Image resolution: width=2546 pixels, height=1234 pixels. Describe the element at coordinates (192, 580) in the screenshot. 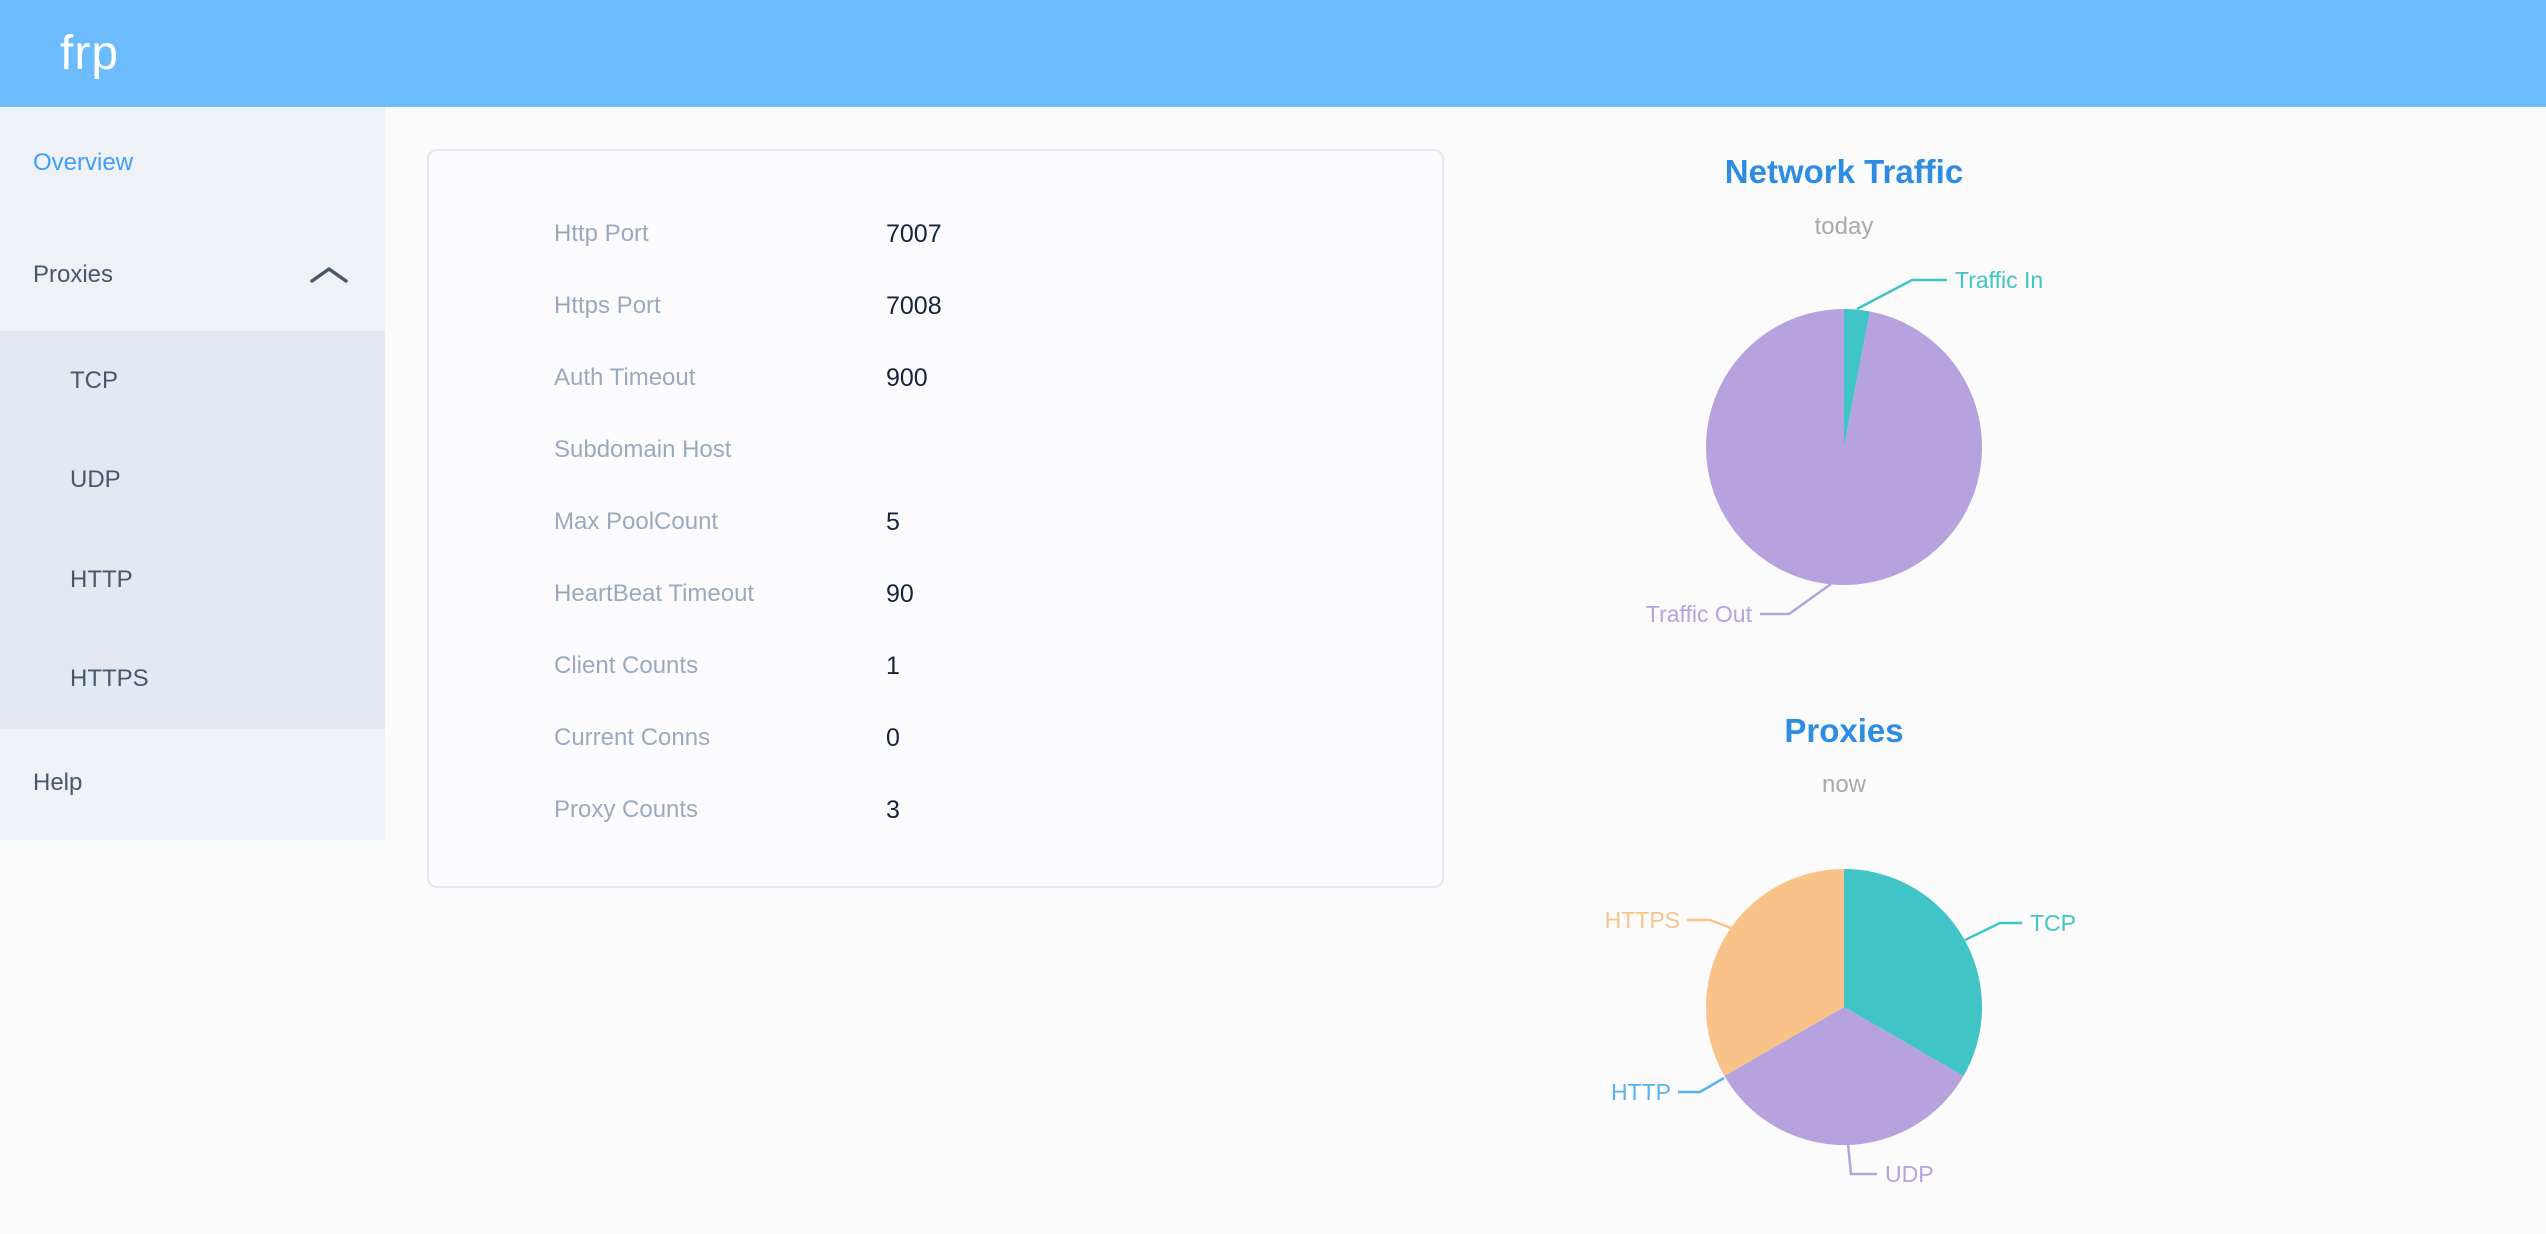

I see `sidebar-item-http: HTTP` at that location.